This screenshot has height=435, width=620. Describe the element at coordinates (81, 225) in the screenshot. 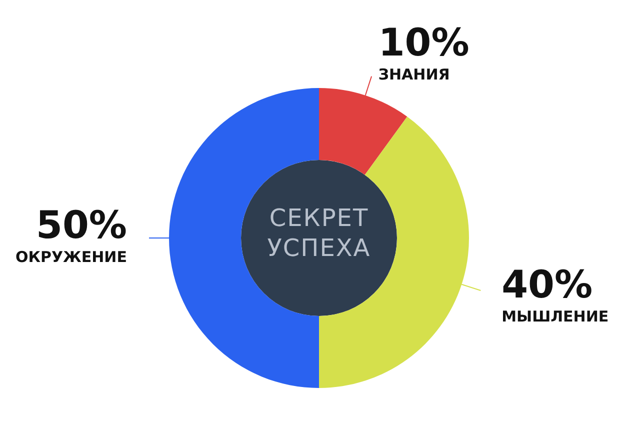

I see `data-label: 50%` at that location.